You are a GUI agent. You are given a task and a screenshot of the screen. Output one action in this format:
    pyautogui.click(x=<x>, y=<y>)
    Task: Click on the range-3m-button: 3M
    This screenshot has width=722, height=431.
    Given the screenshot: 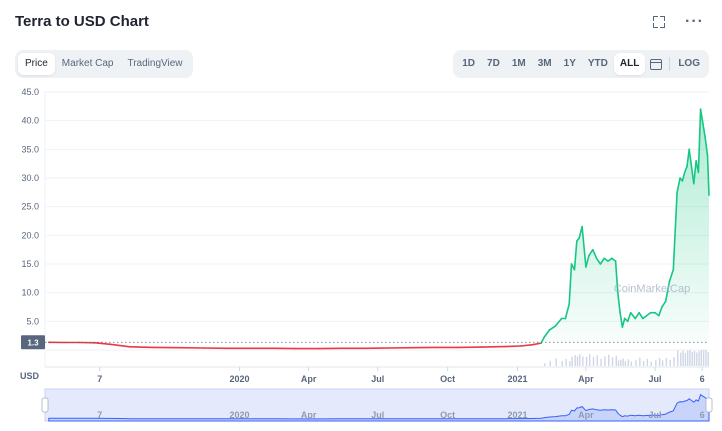 What is the action you would take?
    pyautogui.click(x=544, y=63)
    